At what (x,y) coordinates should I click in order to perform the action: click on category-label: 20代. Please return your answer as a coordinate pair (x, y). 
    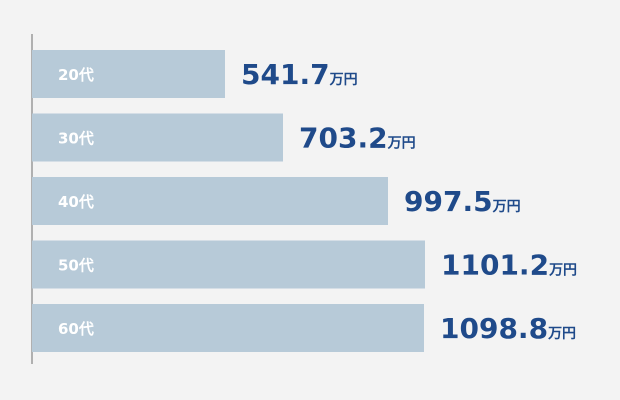
    Looking at the image, I should click on (76, 75).